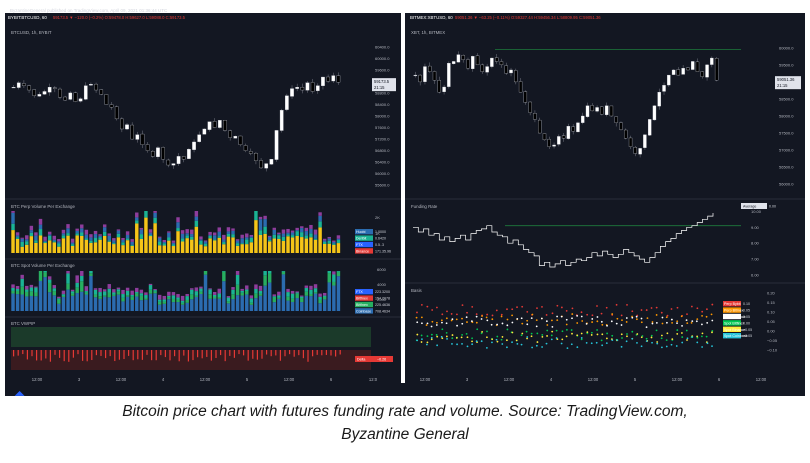 This screenshot has width=810, height=463. I want to click on left-x-tick: 12:00, so click(289, 379).